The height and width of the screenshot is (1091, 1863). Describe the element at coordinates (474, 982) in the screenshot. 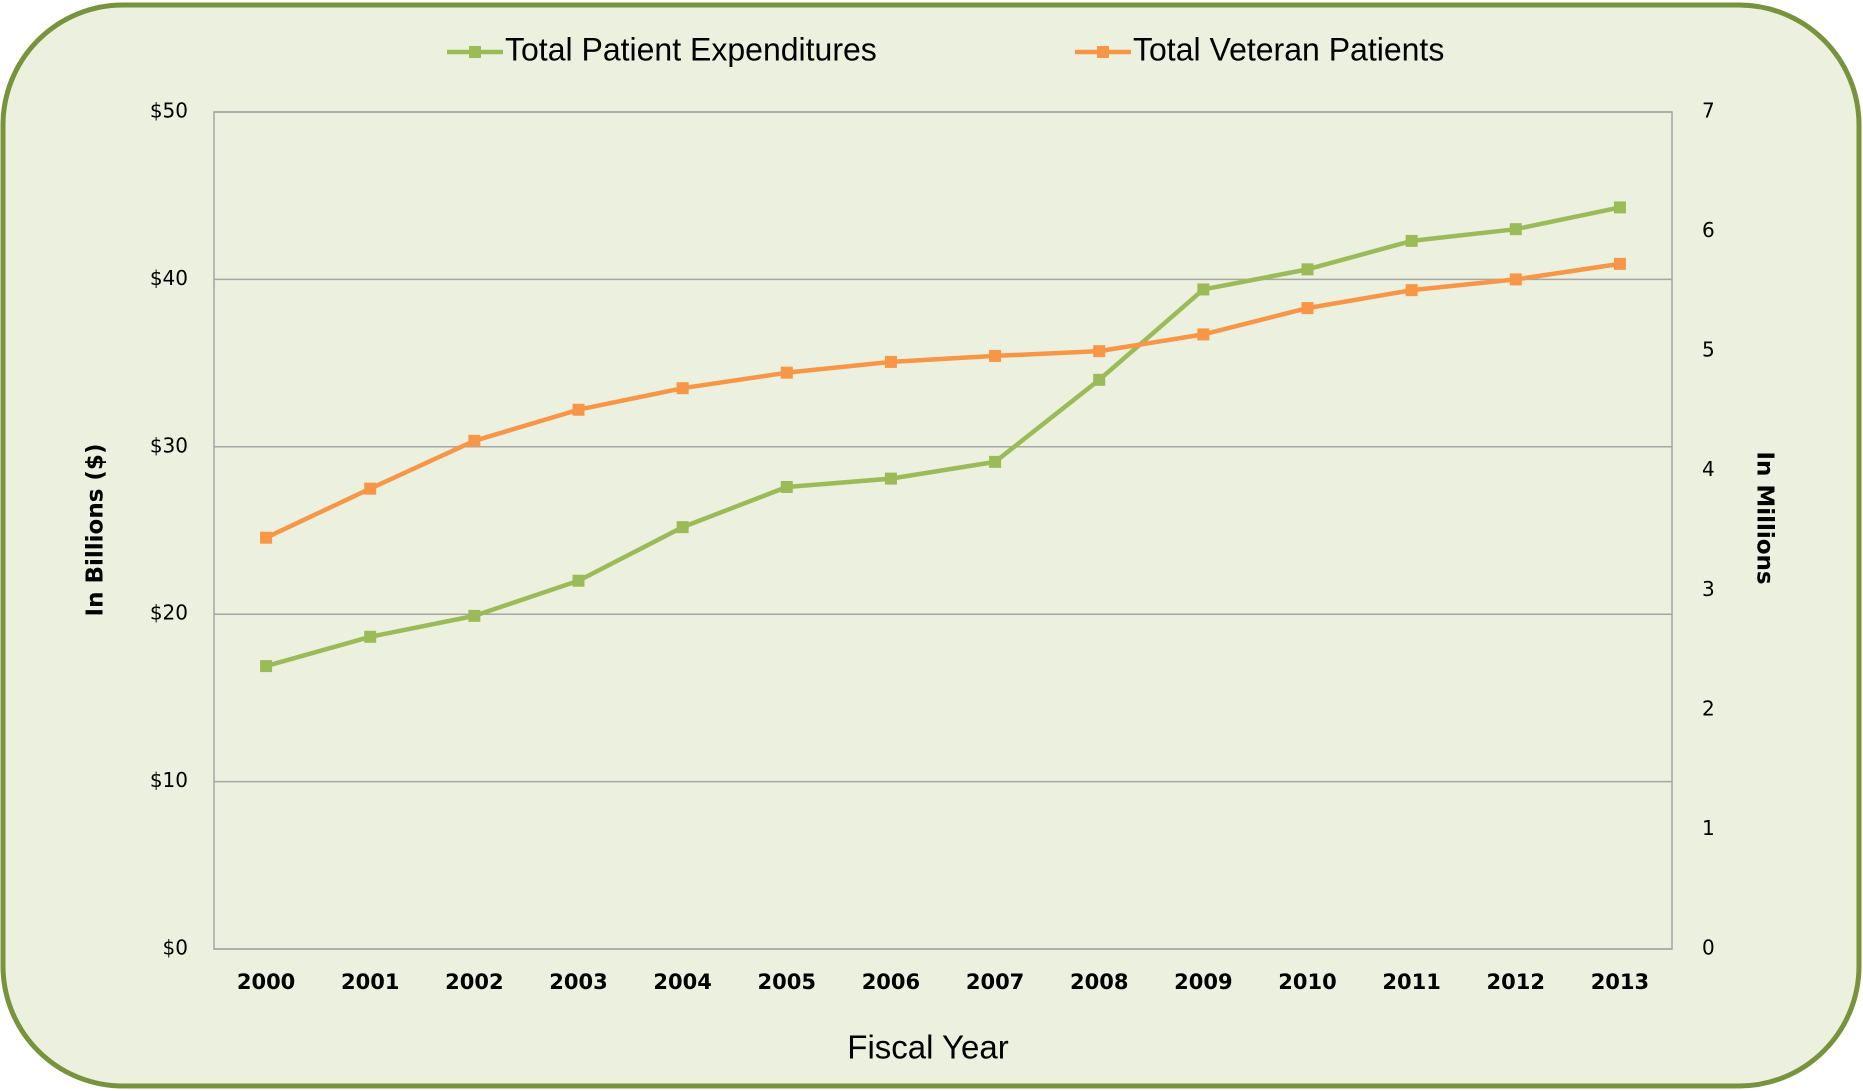

I see `x-tick-label: 2002` at that location.